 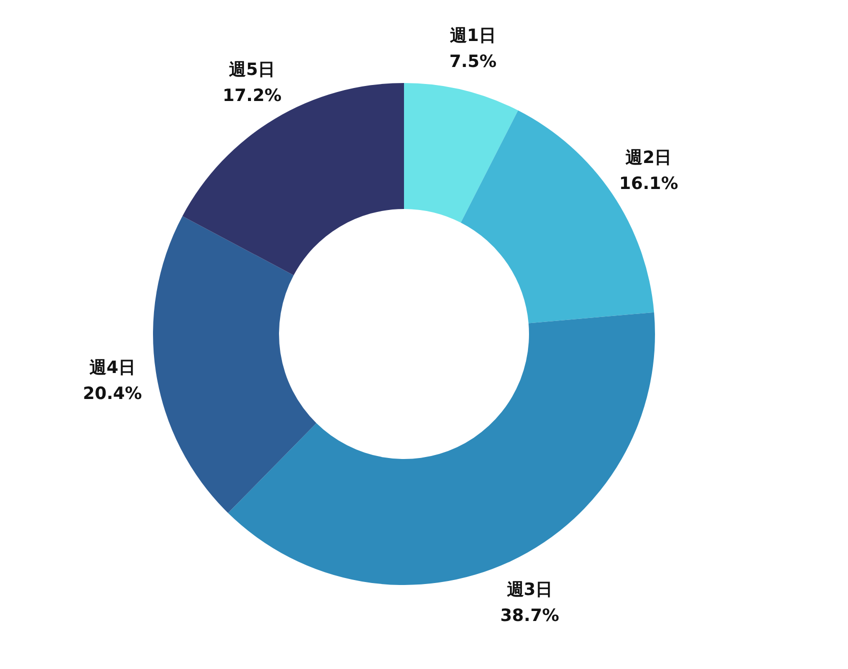 What do you see at coordinates (473, 62) in the screenshot?
I see `data-label: 7.5%` at bounding box center [473, 62].